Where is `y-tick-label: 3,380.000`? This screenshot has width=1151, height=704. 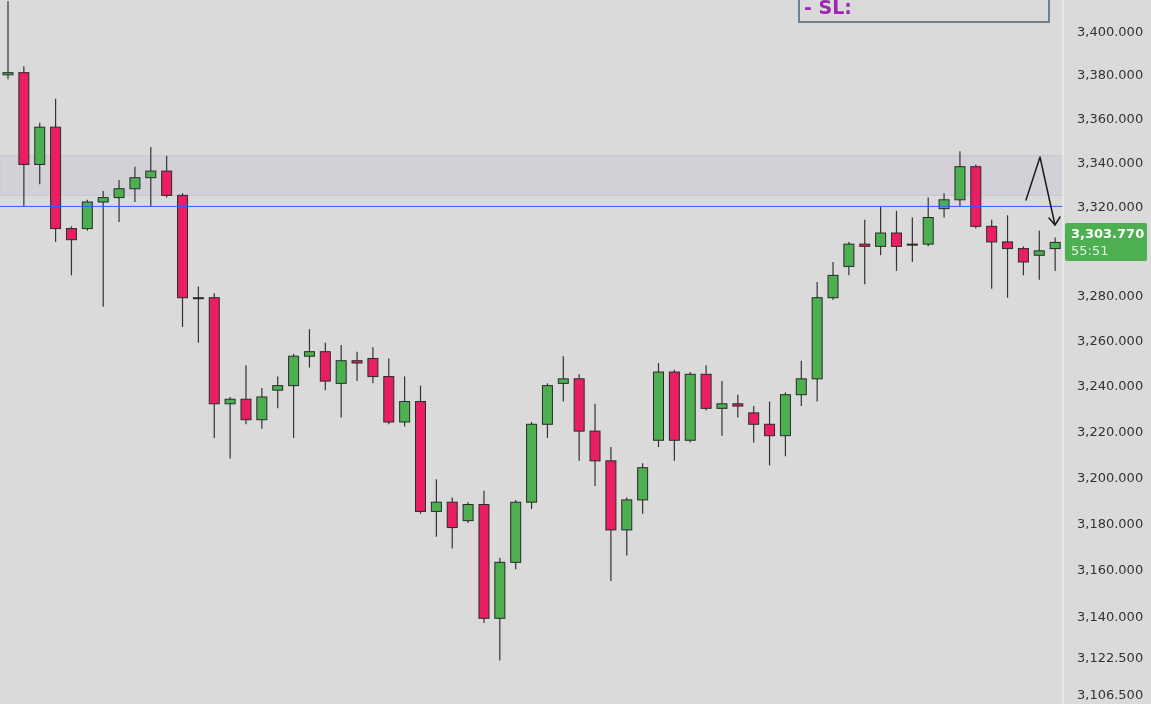 y-tick-label: 3,380.000 is located at coordinates (1110, 75).